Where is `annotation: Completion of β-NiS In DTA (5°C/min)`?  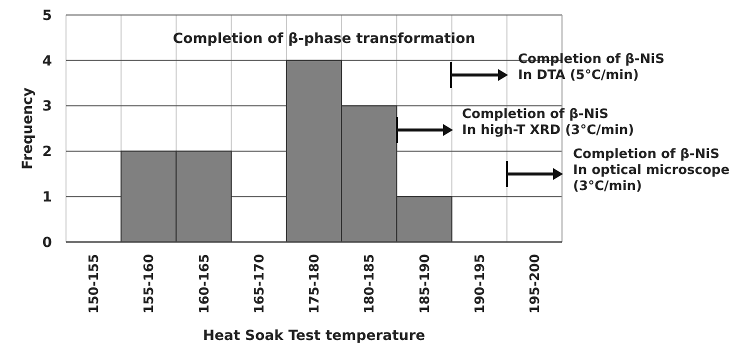
annotation: Completion of β-NiS In DTA (5°C/min) is located at coordinates (591, 67).